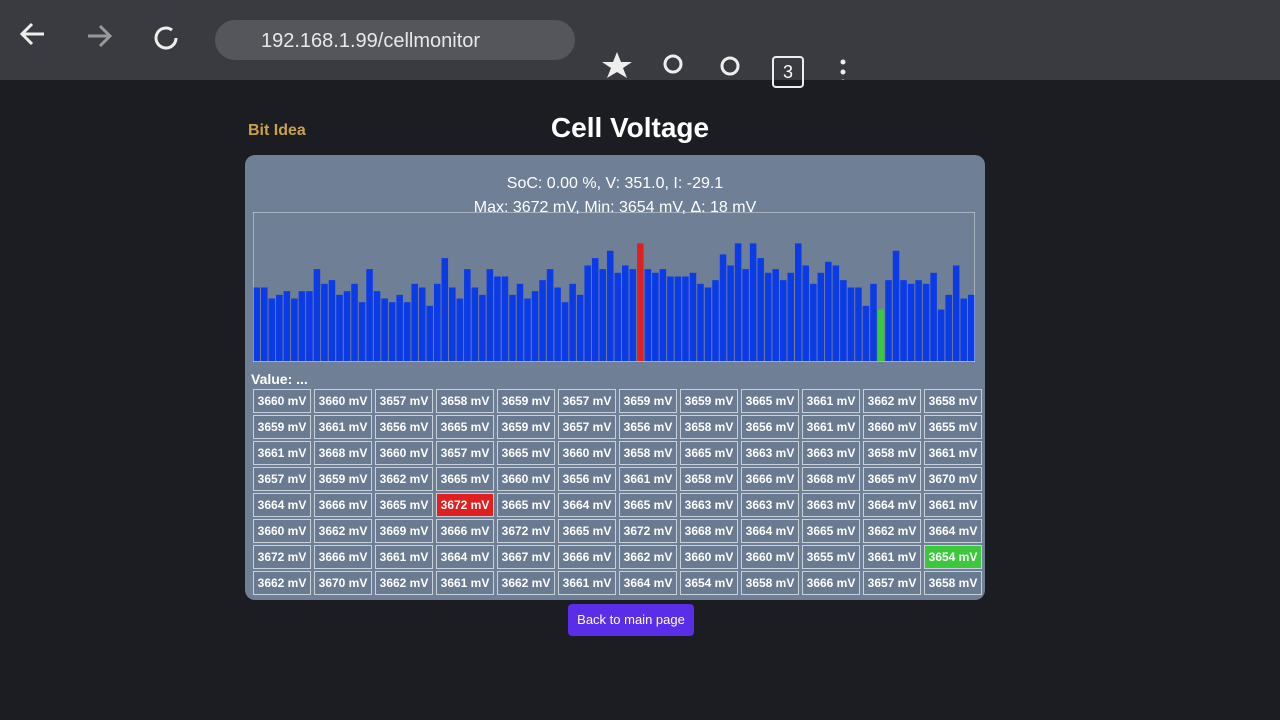 Image resolution: width=1280 pixels, height=720 pixels. What do you see at coordinates (788, 72) in the screenshot?
I see `tab-count: 3` at bounding box center [788, 72].